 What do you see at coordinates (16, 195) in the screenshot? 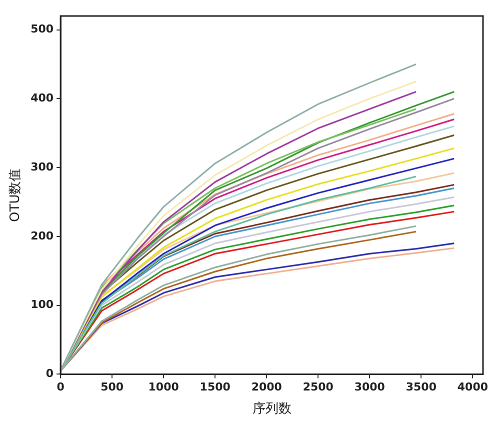
I see `y-axis-title: OTU数值` at bounding box center [16, 195].